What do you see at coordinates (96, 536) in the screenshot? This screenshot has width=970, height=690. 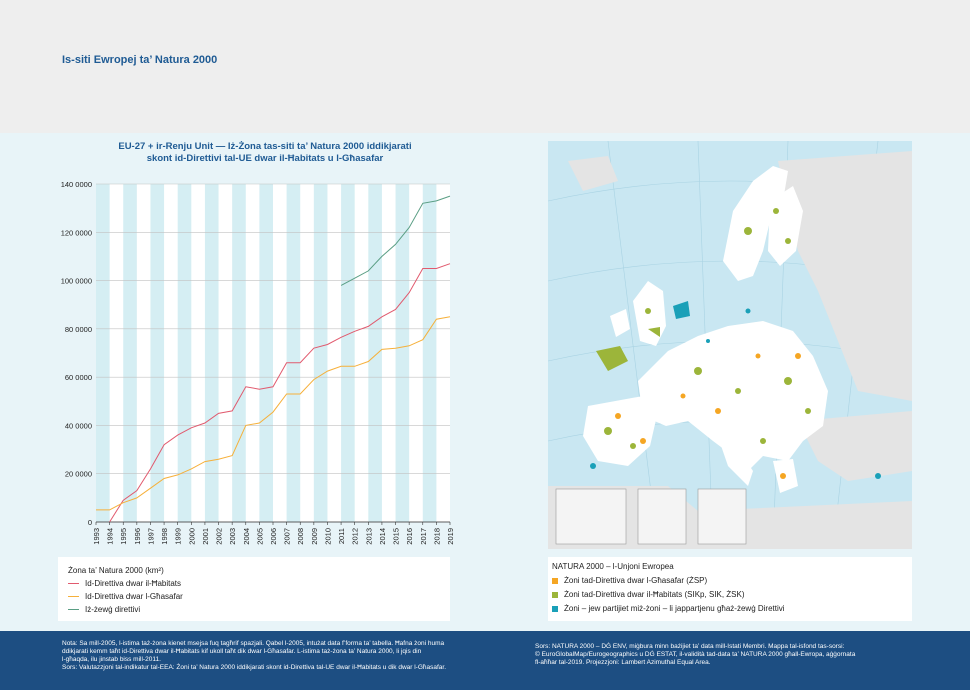 I see `x-tick-label: 1993` at bounding box center [96, 536].